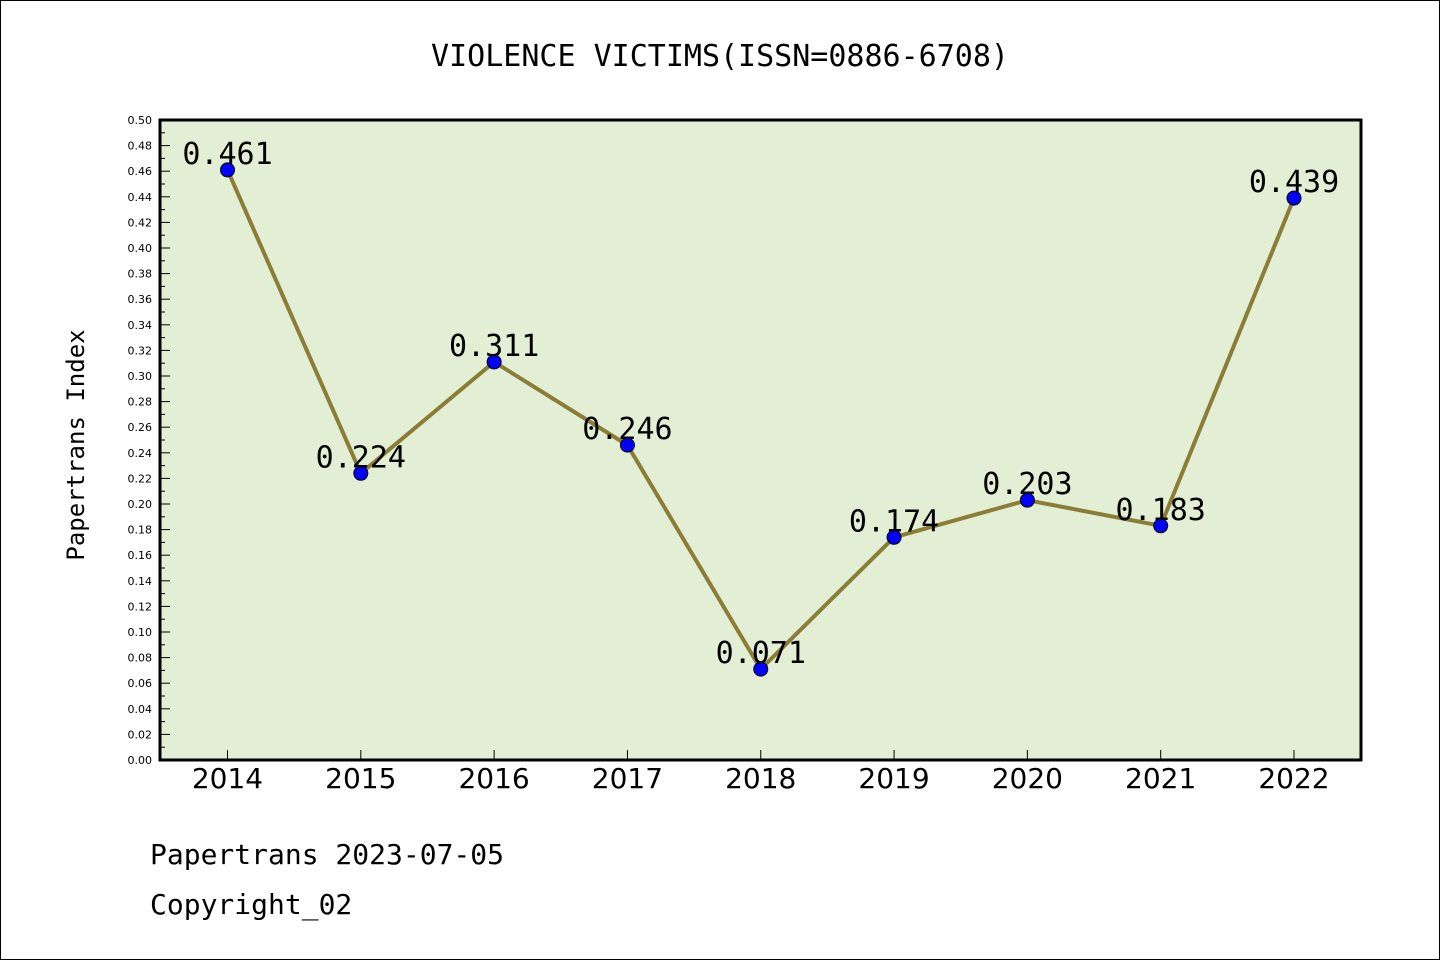 The image size is (1440, 960). What do you see at coordinates (140, 376) in the screenshot?
I see `y-tick-label: 0.30` at bounding box center [140, 376].